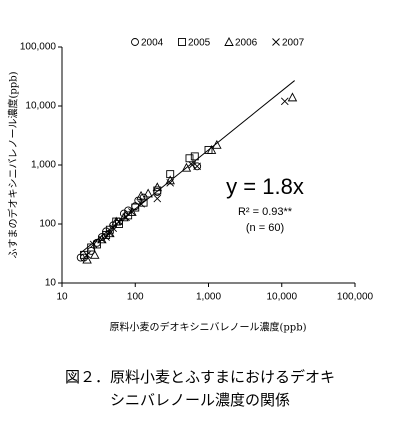  Describe the element at coordinates (208, 297) in the screenshot. I see `x-tick-label: 1,000` at that location.